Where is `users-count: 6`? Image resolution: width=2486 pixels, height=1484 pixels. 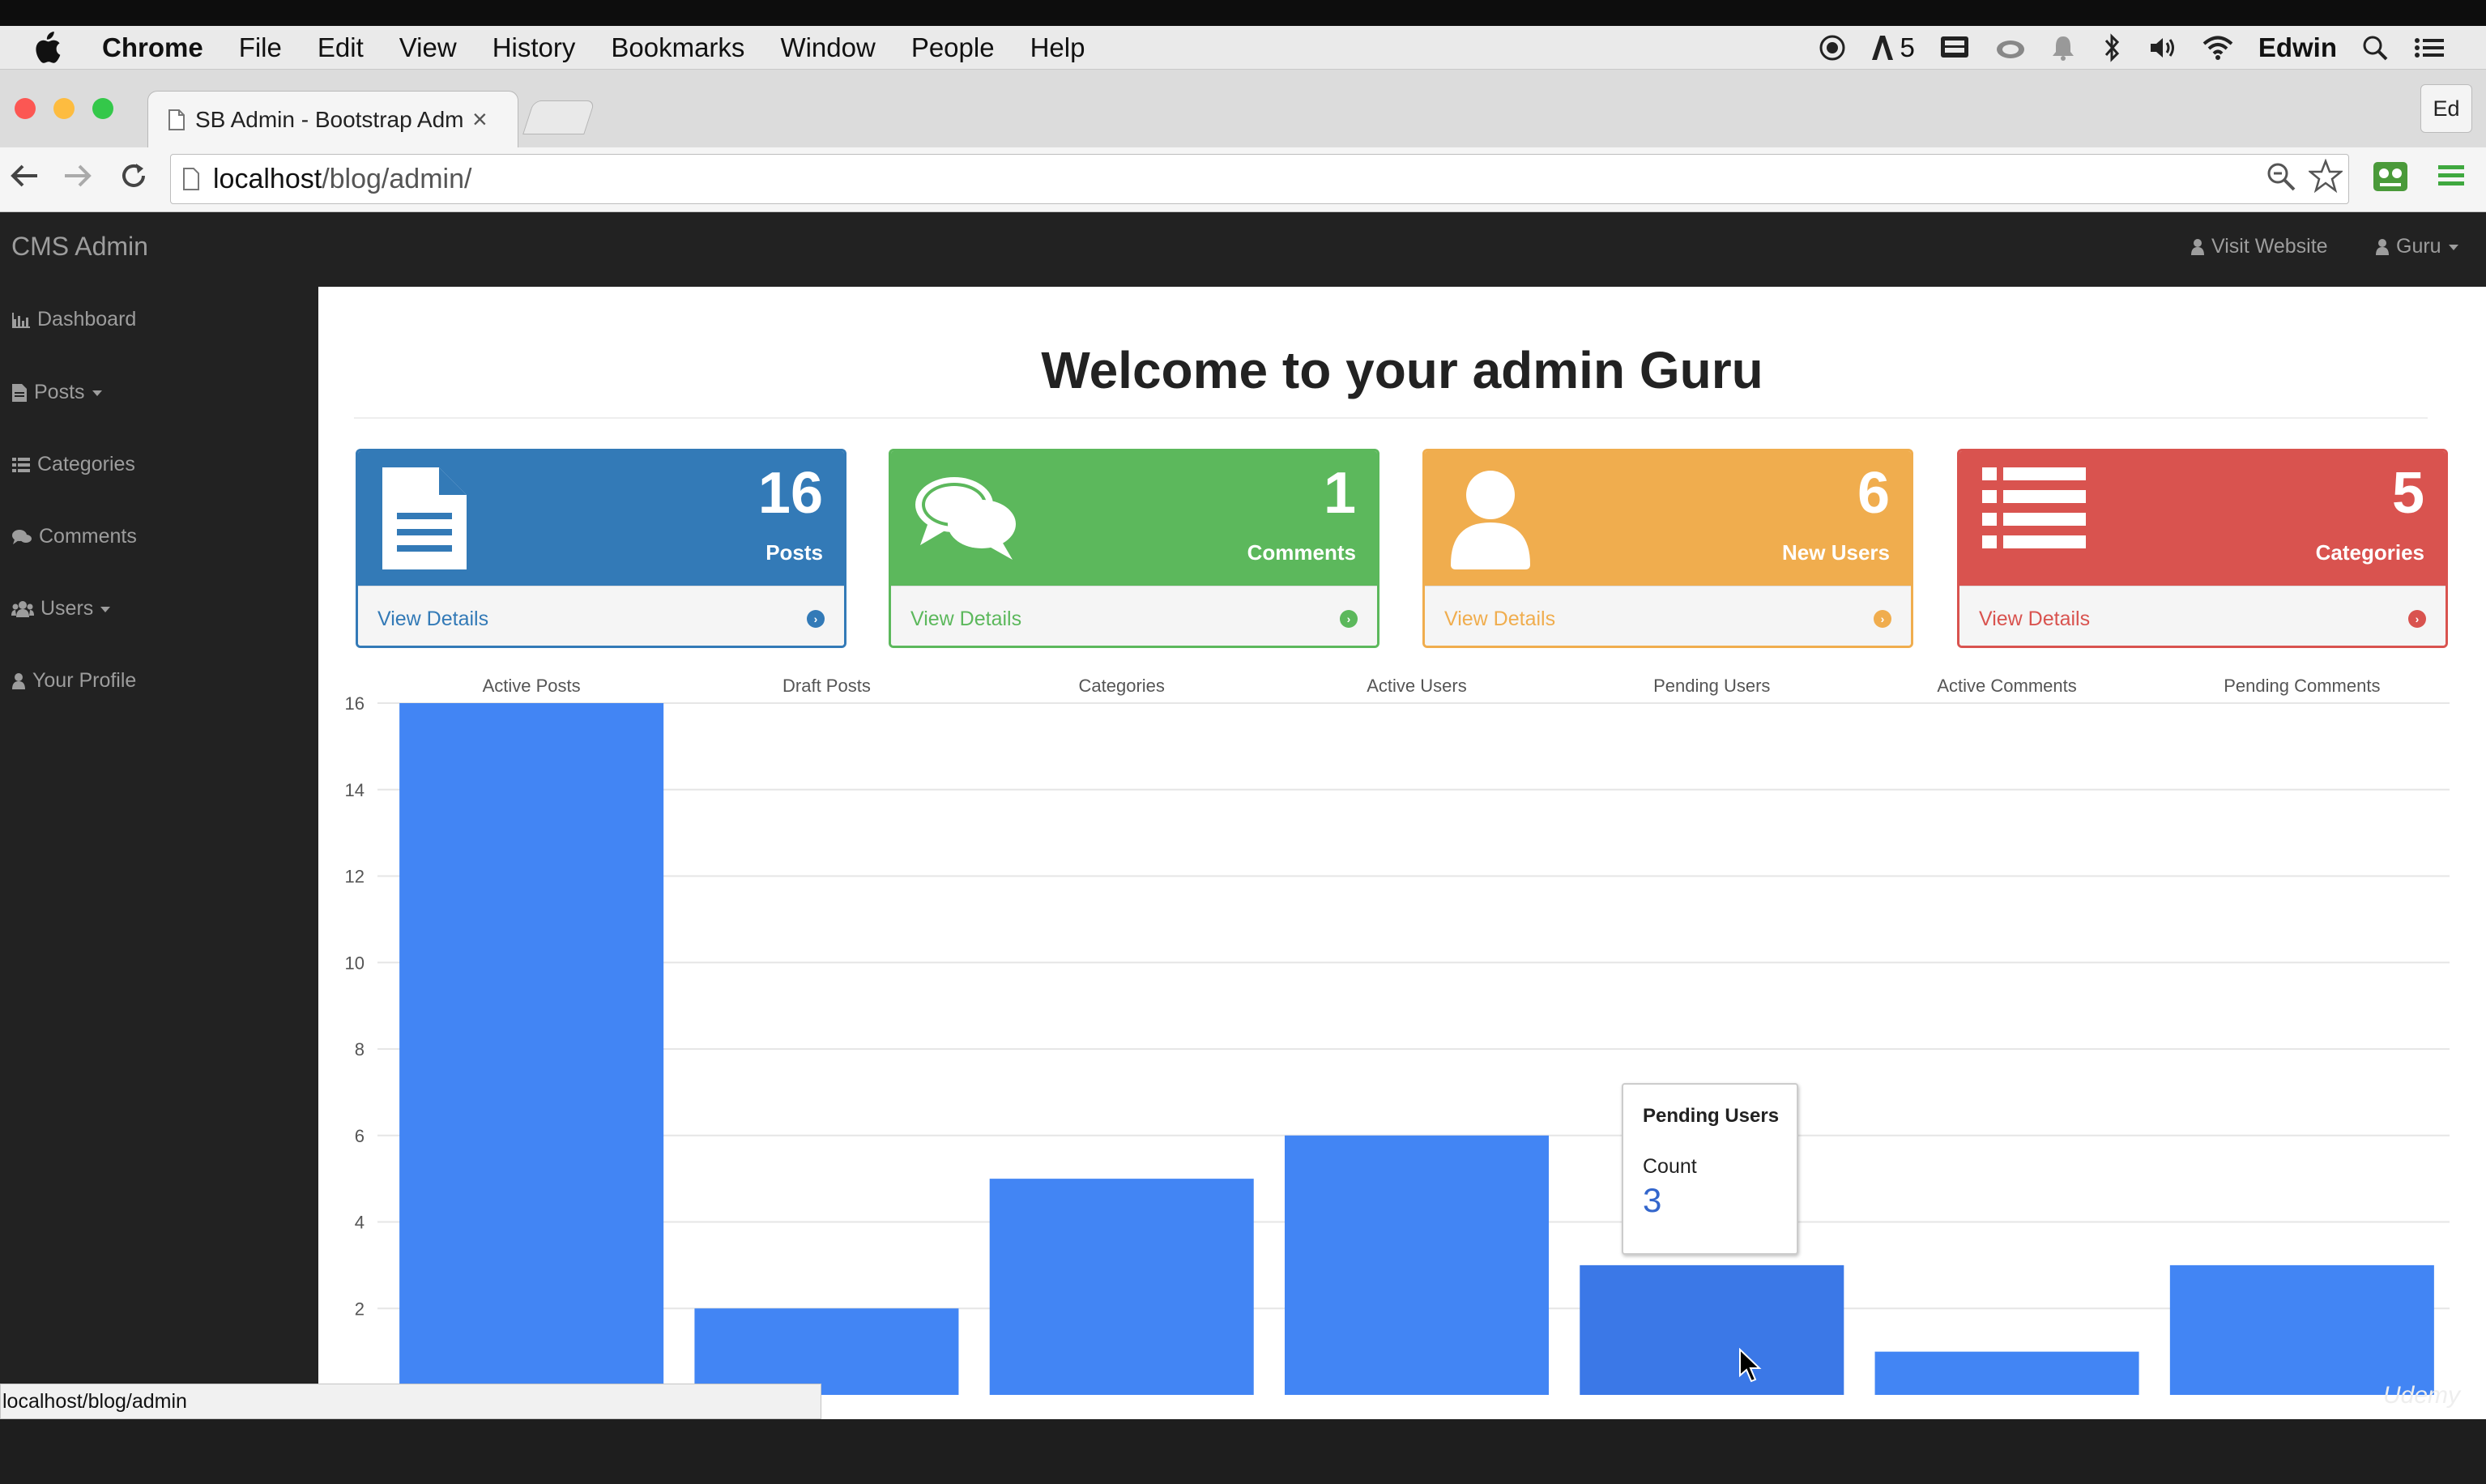 users-count: 6 is located at coordinates (1873, 493).